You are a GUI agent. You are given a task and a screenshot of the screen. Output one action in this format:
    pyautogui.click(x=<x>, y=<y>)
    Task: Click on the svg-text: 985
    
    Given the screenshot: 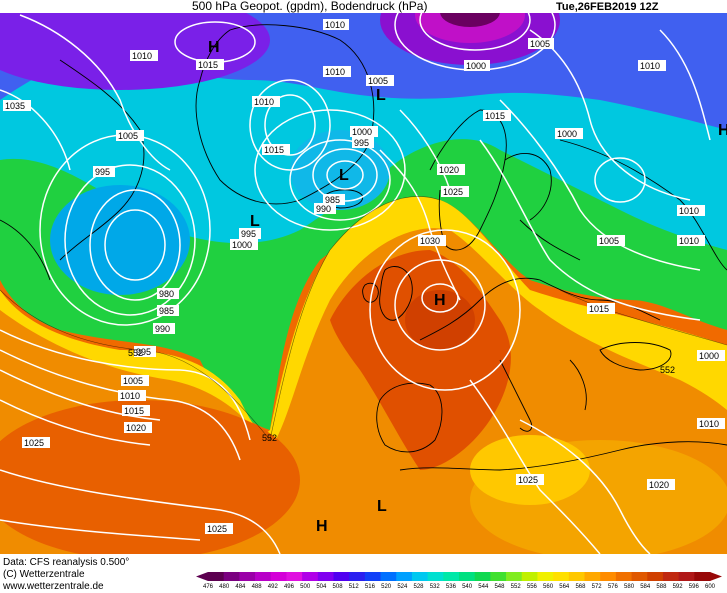 What is the action you would take?
    pyautogui.click(x=166, y=311)
    